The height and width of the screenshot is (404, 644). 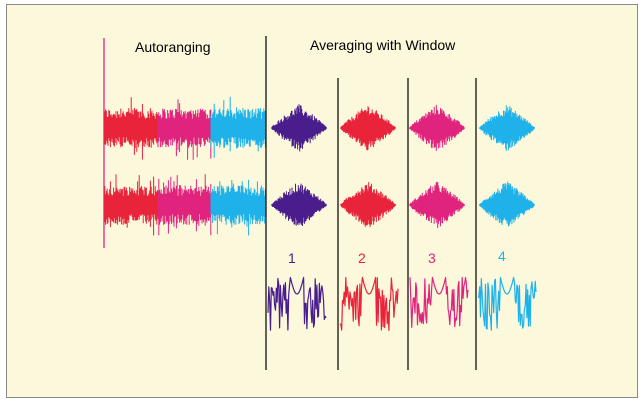 What do you see at coordinates (238, 127) in the screenshot?
I see `autorange-band-row1-seg3` at bounding box center [238, 127].